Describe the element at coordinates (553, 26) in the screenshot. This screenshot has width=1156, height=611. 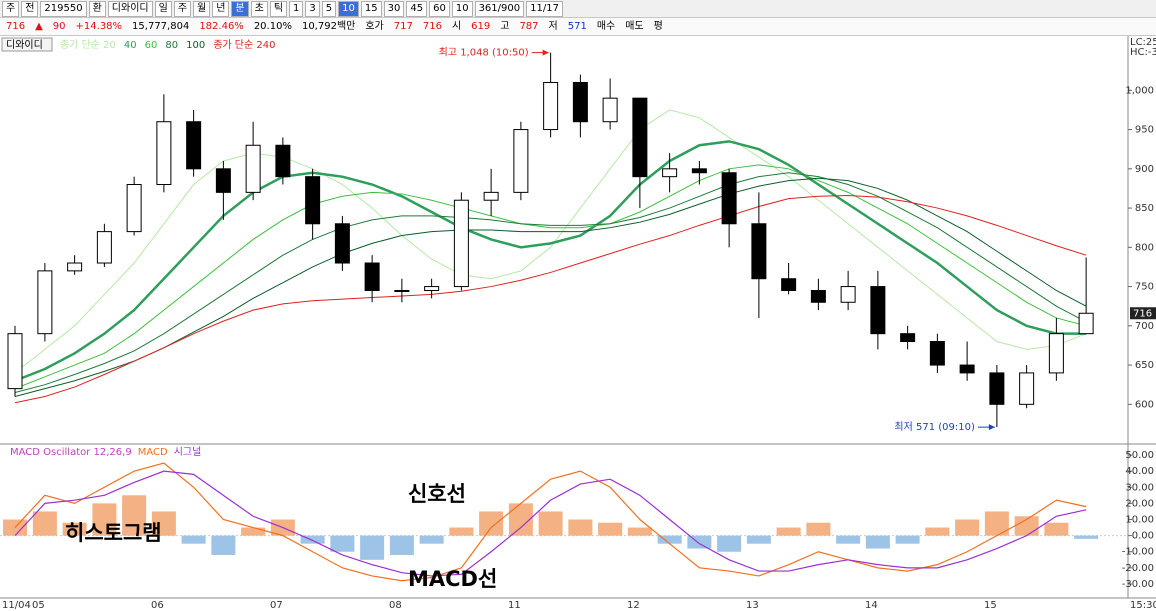
I see `quote-item: 저` at that location.